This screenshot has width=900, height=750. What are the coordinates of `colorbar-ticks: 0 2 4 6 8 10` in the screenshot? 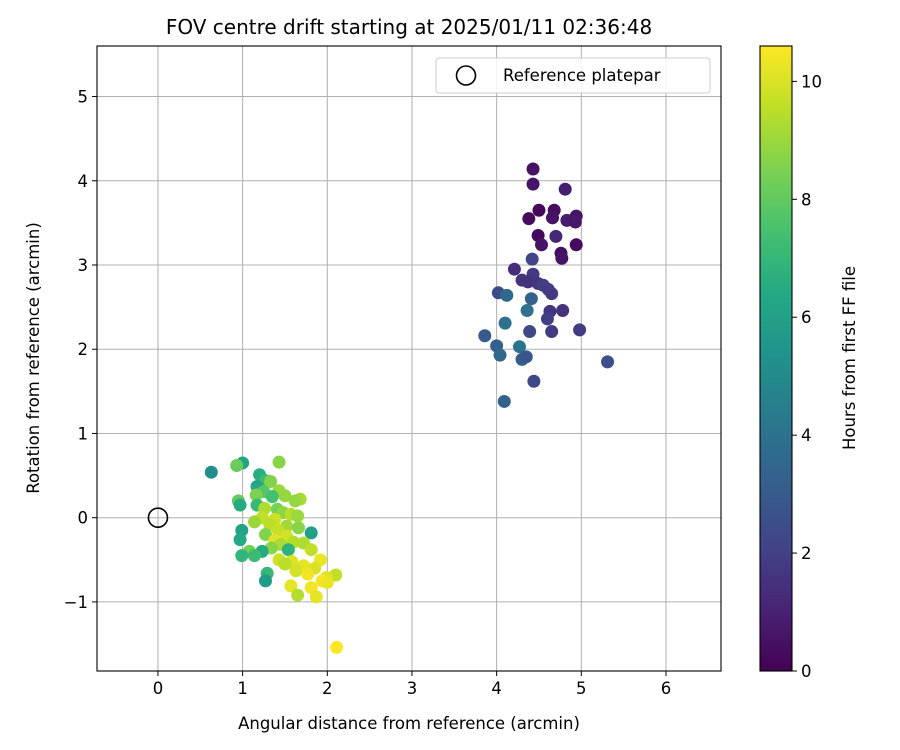 It's located at (807, 376).